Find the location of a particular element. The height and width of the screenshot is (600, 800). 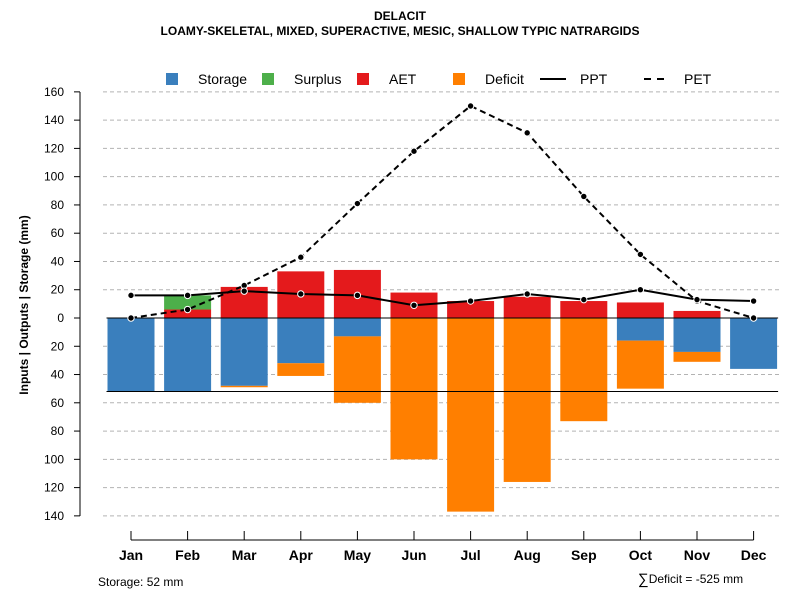

x-tick-label: Jul is located at coordinates (470, 555).